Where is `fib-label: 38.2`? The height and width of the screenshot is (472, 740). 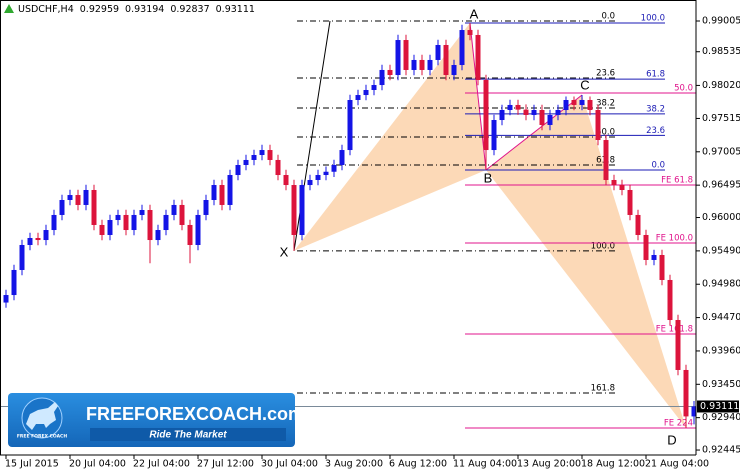 fib-label: 38.2 is located at coordinates (655, 109).